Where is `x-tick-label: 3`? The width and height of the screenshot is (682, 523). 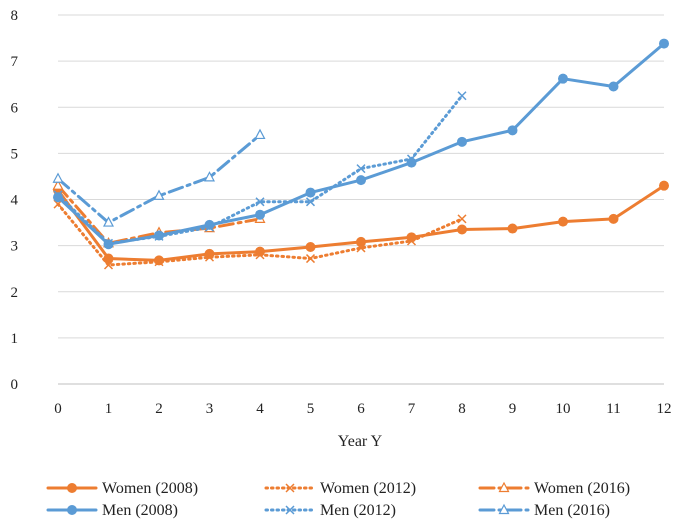
x-tick-label: 3 is located at coordinates (210, 409).